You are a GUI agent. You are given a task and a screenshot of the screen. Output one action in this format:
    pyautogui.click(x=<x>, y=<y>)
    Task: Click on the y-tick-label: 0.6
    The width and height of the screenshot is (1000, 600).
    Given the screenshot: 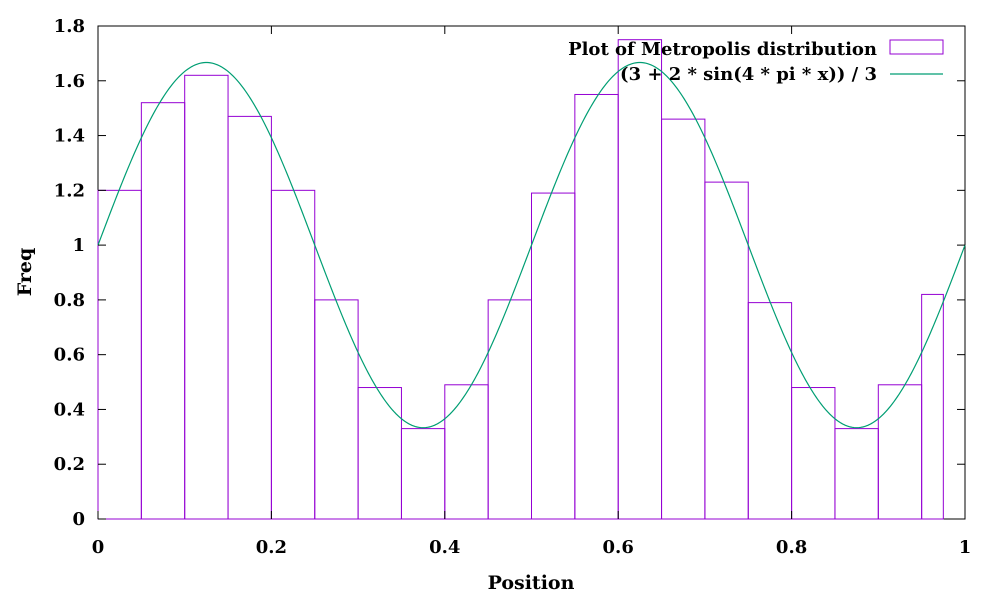 What is the action you would take?
    pyautogui.click(x=69, y=355)
    